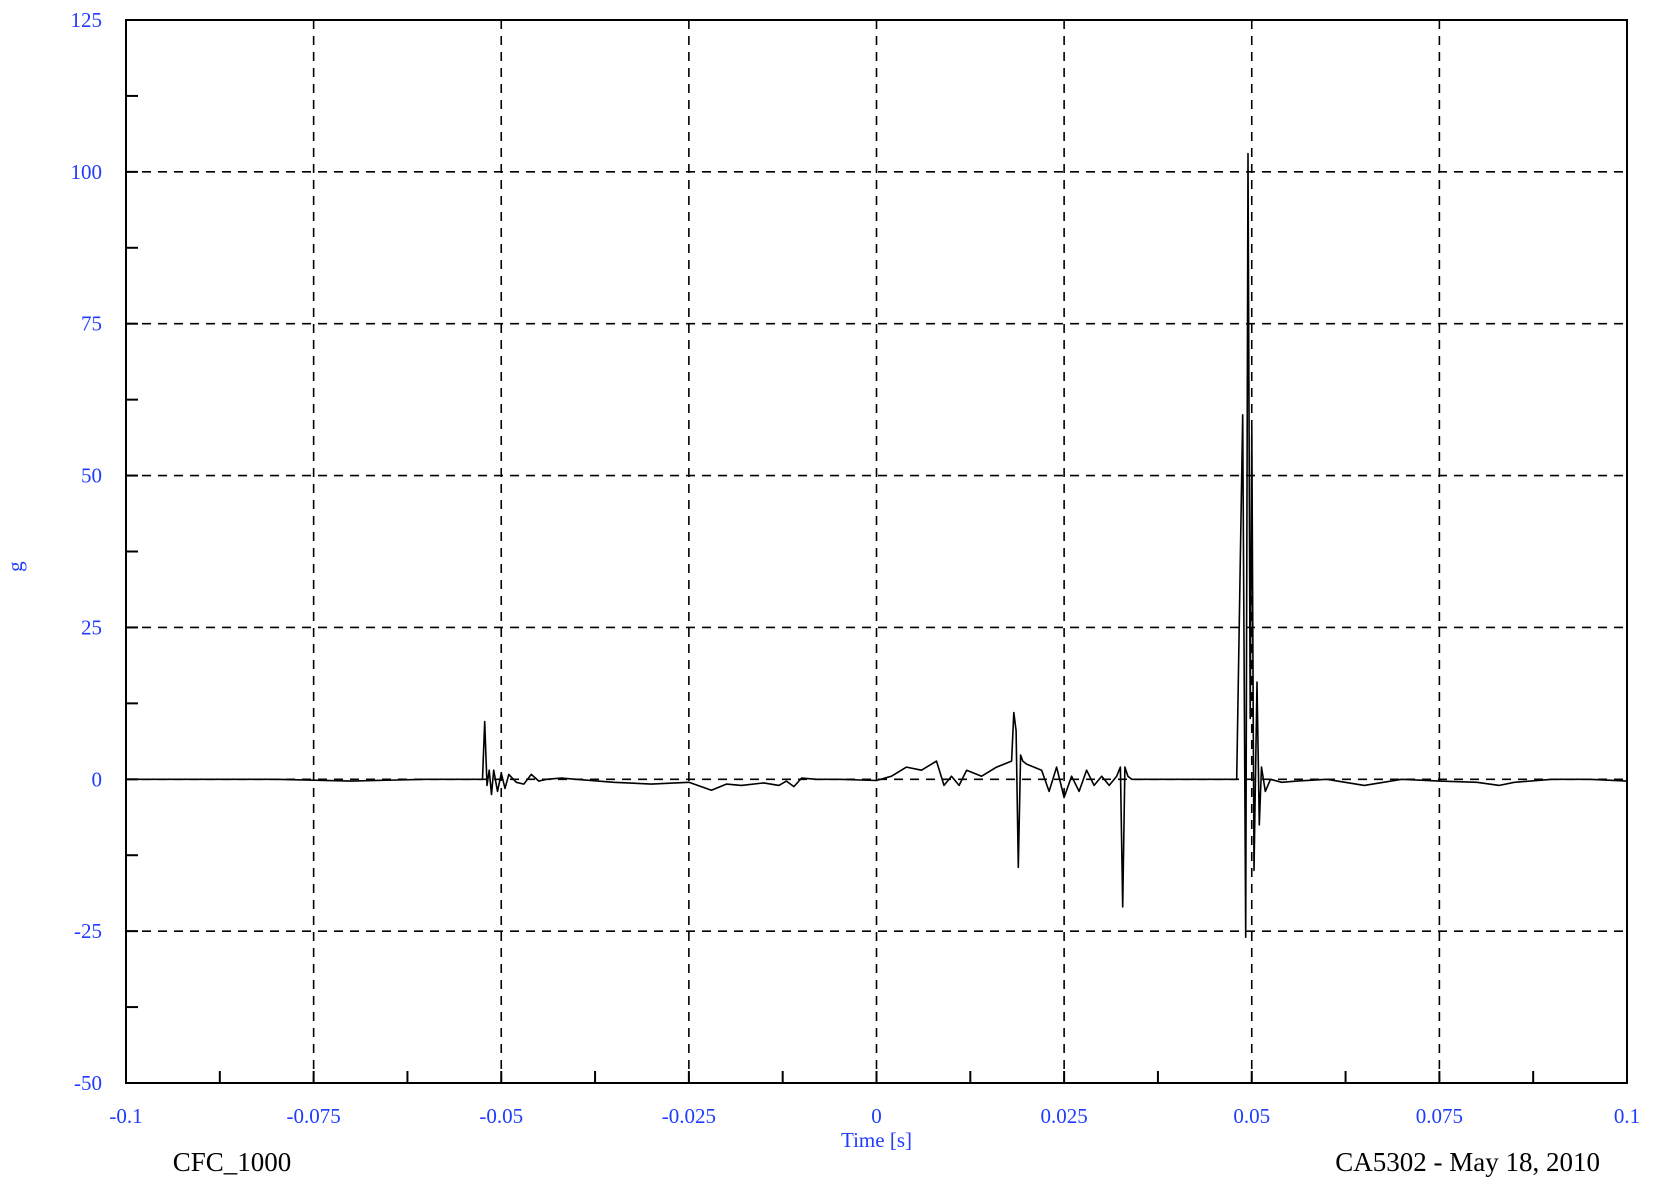 The height and width of the screenshot is (1182, 1654). What do you see at coordinates (91, 324) in the screenshot?
I see `y-tick-label: 75` at bounding box center [91, 324].